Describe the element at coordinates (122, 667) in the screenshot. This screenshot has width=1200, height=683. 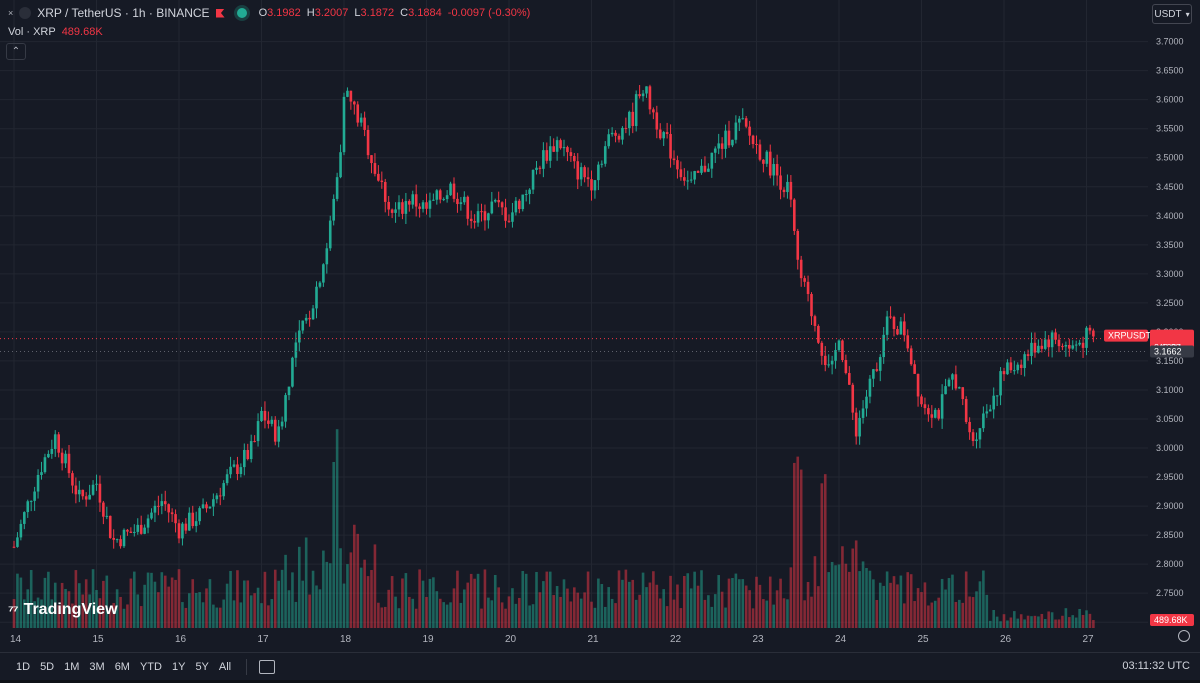
I see `timeframe-6m: 6M` at that location.